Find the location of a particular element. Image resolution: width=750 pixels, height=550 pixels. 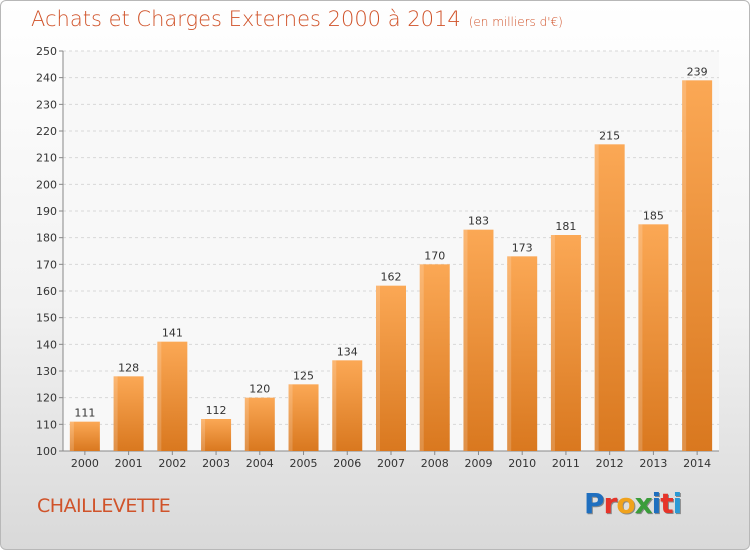

bar-2002 is located at coordinates (172, 396).